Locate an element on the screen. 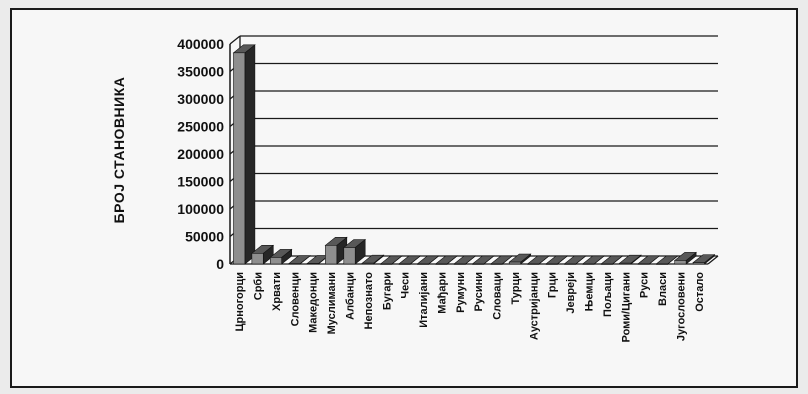 The width and height of the screenshot is (808, 394). category-label: Грци is located at coordinates (553, 285).